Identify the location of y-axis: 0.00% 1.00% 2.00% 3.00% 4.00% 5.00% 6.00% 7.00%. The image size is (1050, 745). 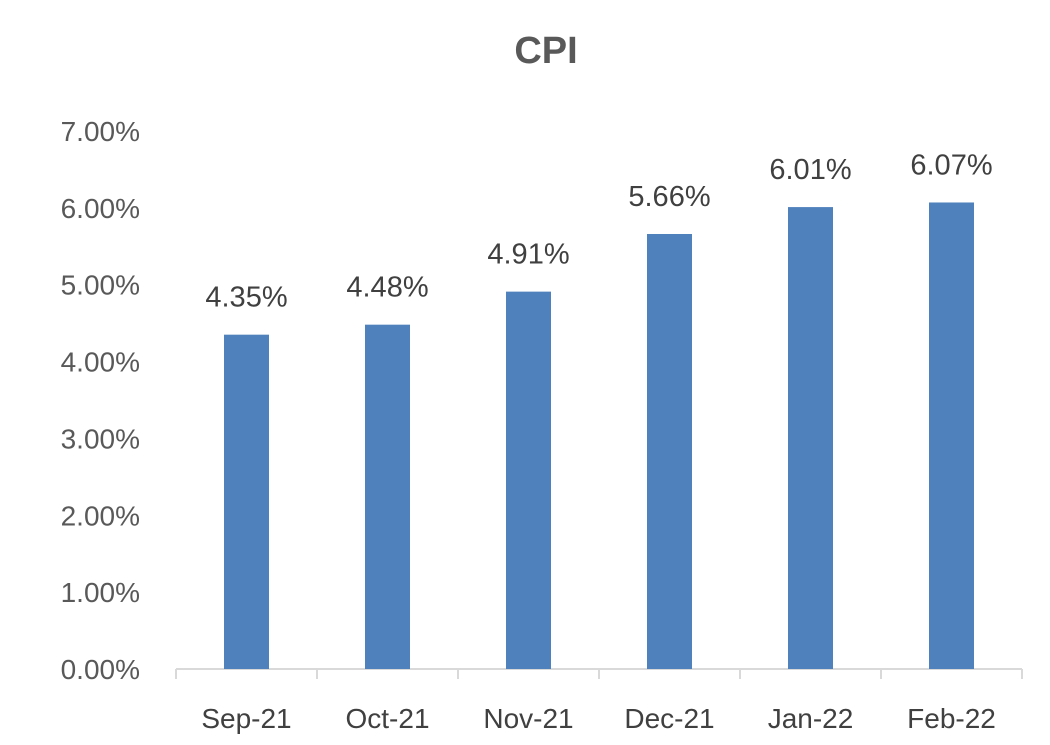
(100, 400).